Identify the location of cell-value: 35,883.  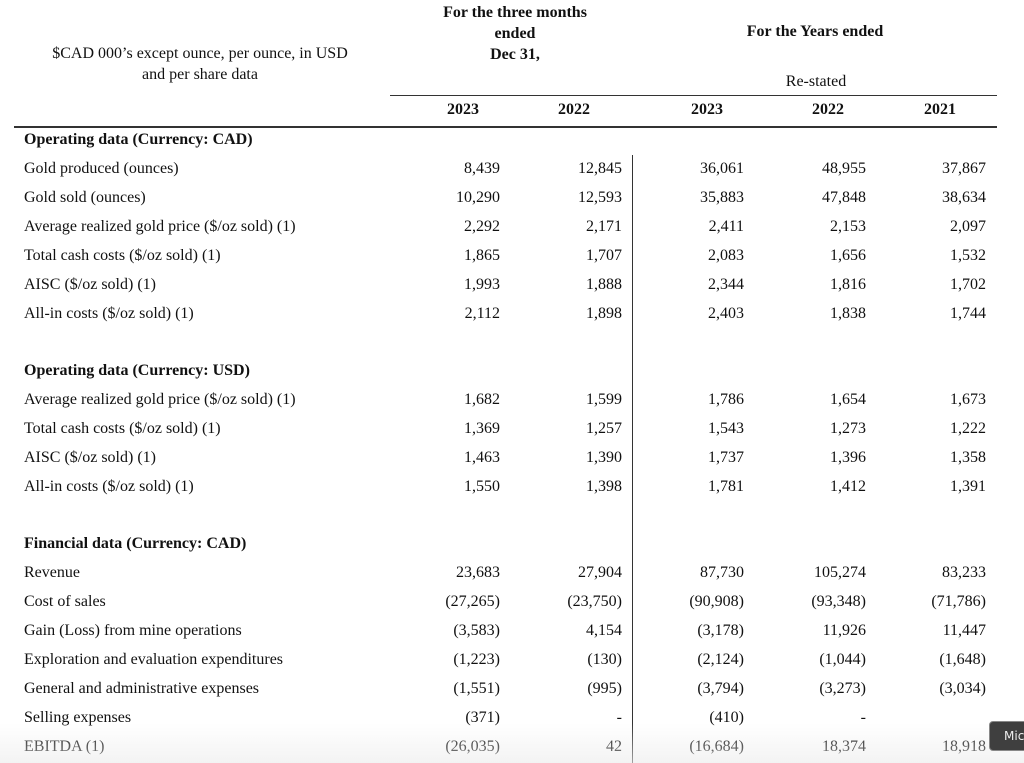
(722, 197).